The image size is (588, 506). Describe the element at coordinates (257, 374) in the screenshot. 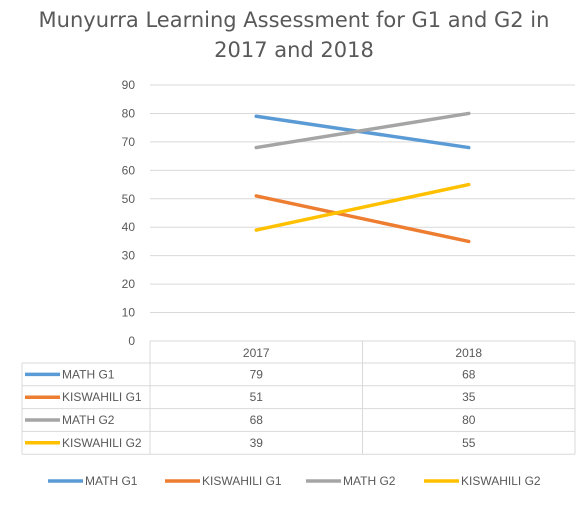

I see `data-label: 79` at that location.